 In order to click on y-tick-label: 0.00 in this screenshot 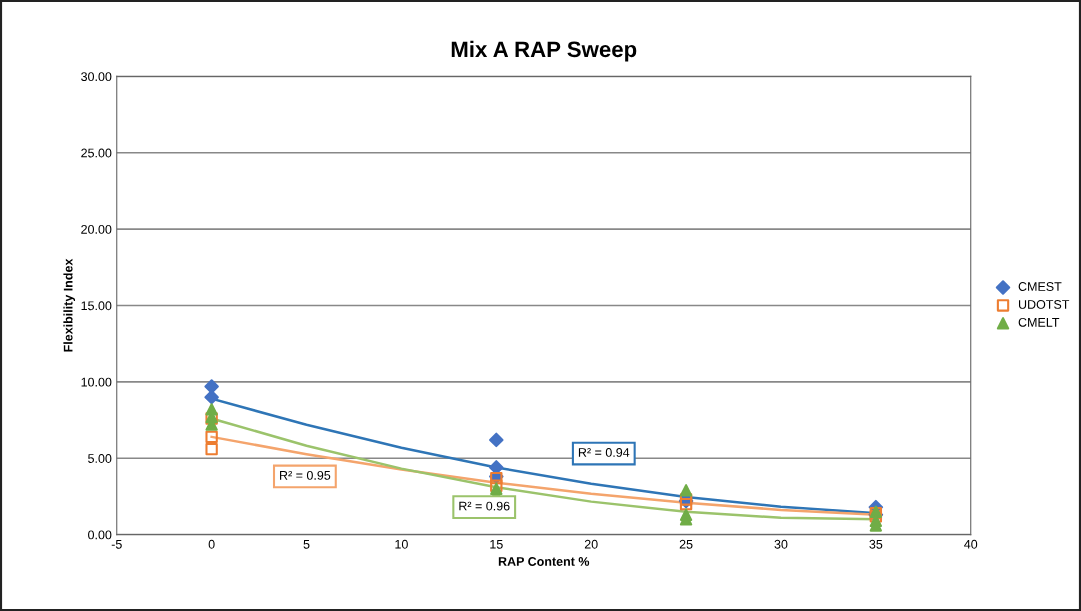, I will do `click(100, 535)`.